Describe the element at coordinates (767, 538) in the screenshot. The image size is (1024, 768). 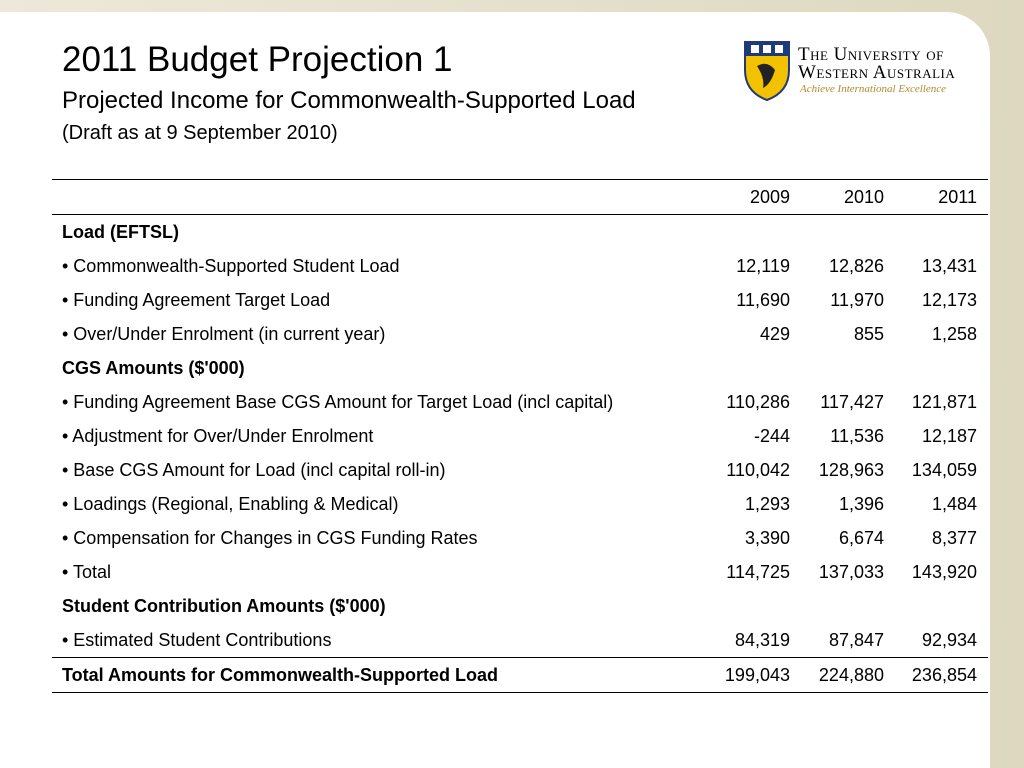
I see `cell-value: 3,390` at that location.